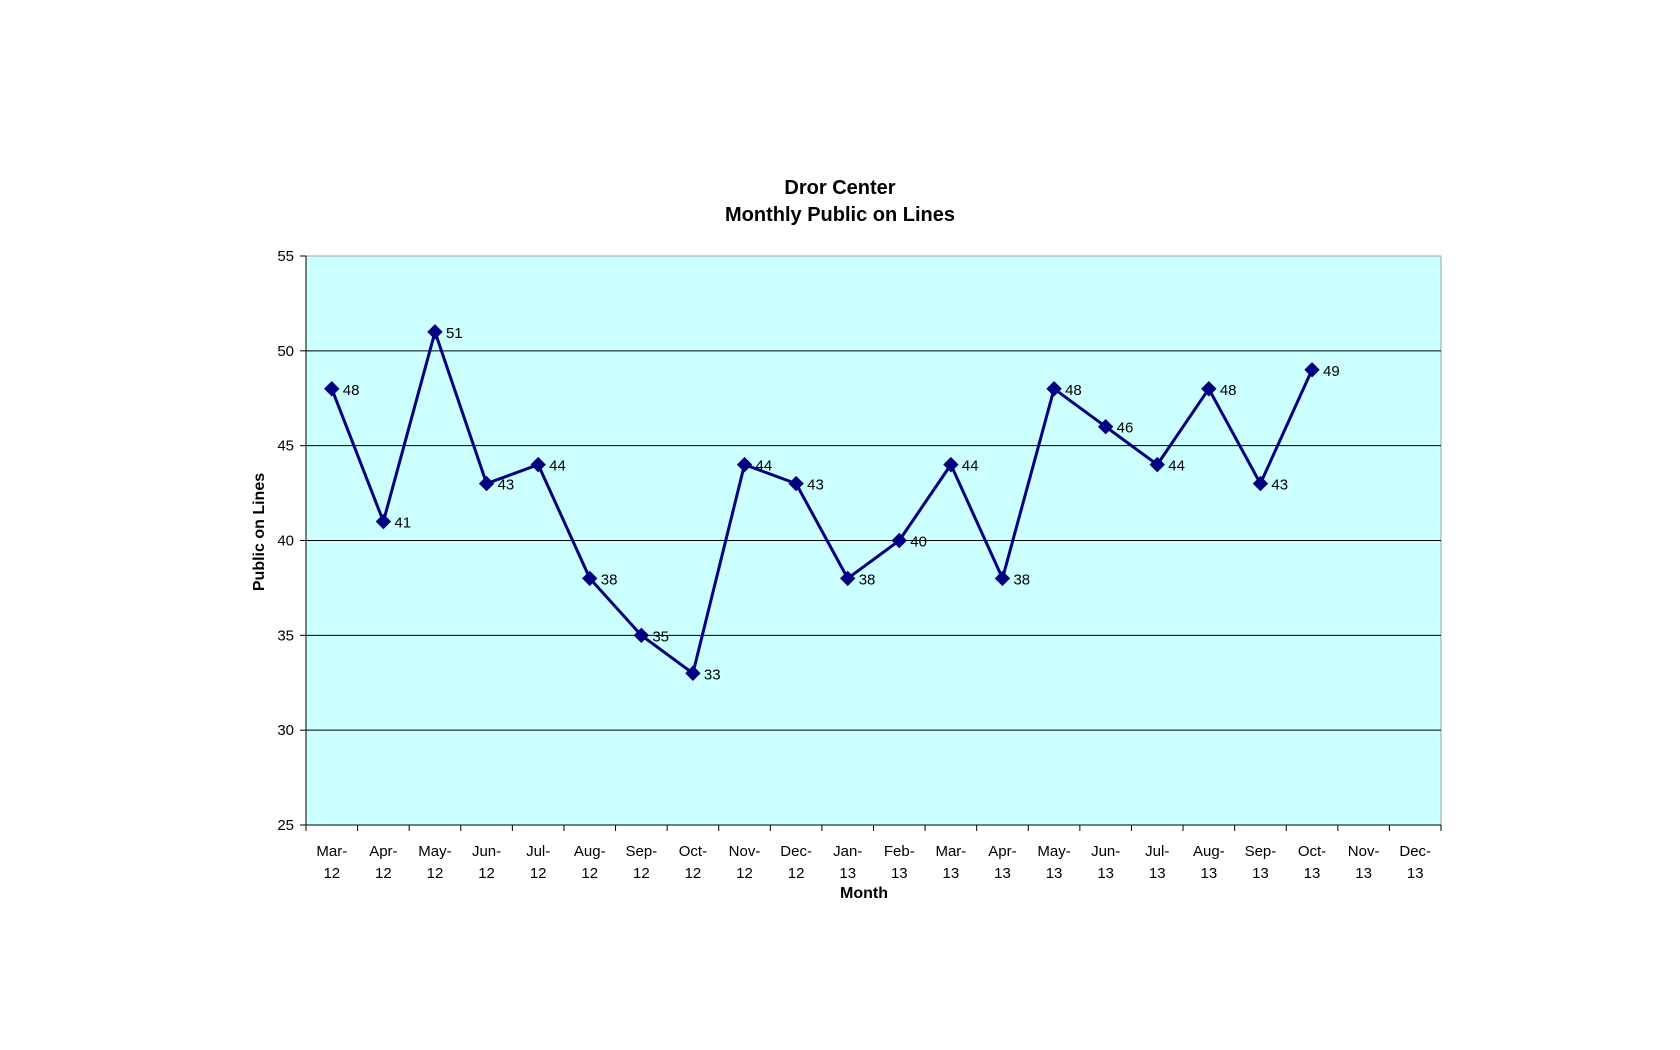 The width and height of the screenshot is (1680, 1050). I want to click on x-tick-label-line1: Feb-, so click(899, 851).